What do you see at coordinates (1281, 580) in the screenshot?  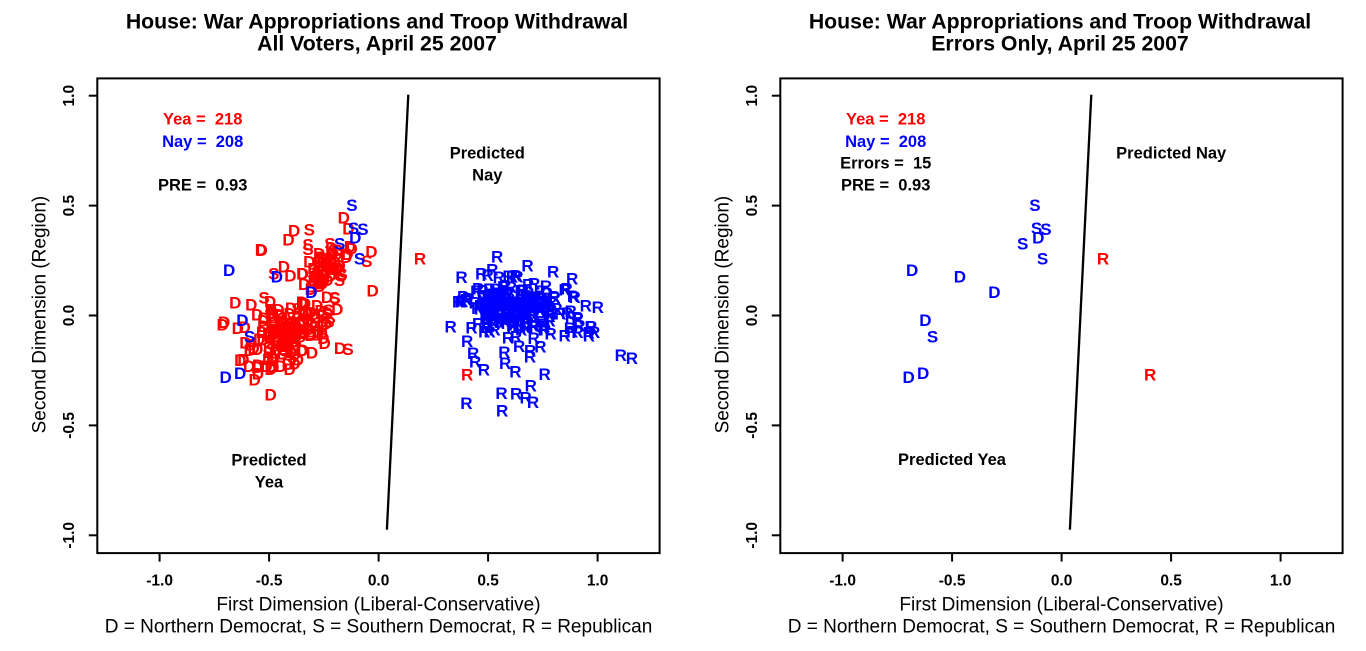 I see `svg-text: 1.0` at bounding box center [1281, 580].